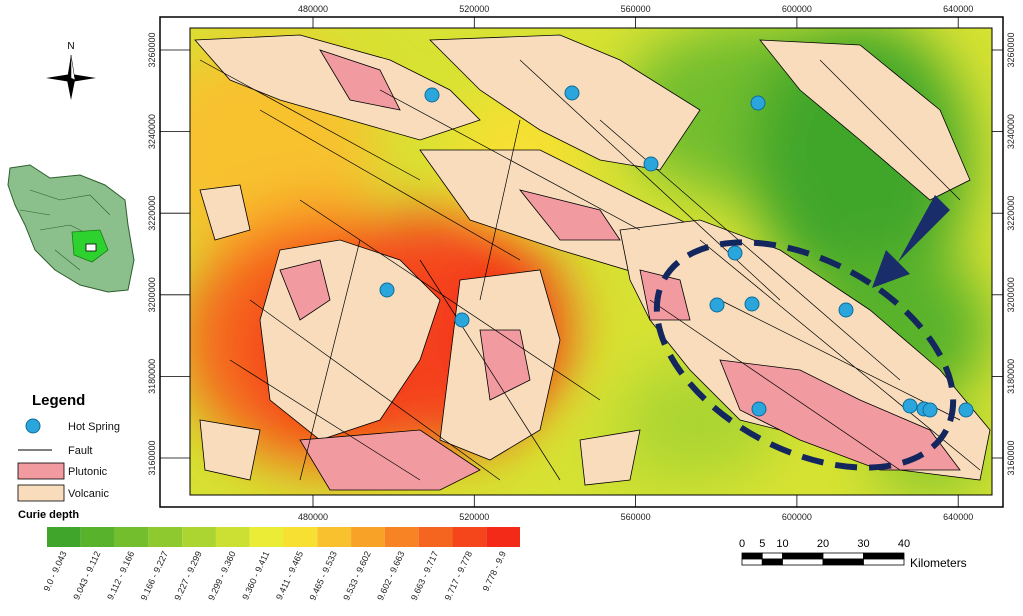 Image resolution: width=1023 pixels, height=616 pixels. What do you see at coordinates (863, 544) in the screenshot?
I see `scale-label: 30` at bounding box center [863, 544].